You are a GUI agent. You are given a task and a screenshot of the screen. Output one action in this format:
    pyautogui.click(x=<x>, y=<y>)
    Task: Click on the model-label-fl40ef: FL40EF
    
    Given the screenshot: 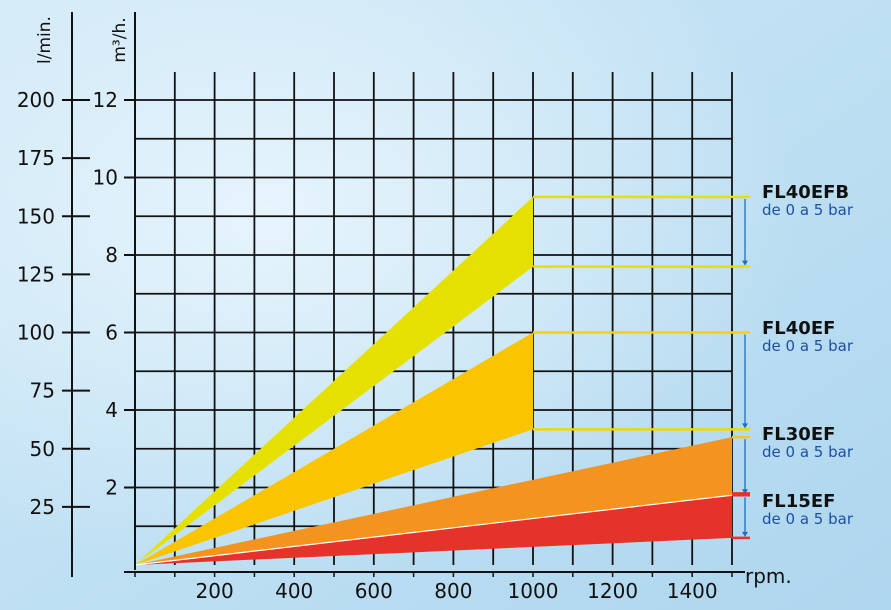 What is the action you would take?
    pyautogui.click(x=798, y=328)
    